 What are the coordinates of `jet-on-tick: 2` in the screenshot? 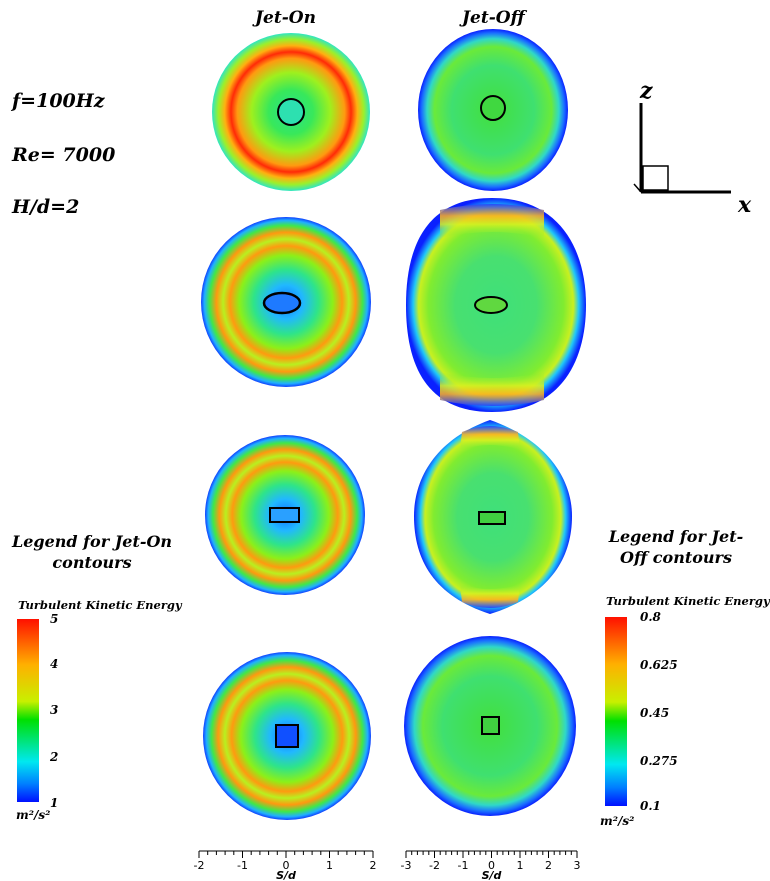 It's located at (54, 757).